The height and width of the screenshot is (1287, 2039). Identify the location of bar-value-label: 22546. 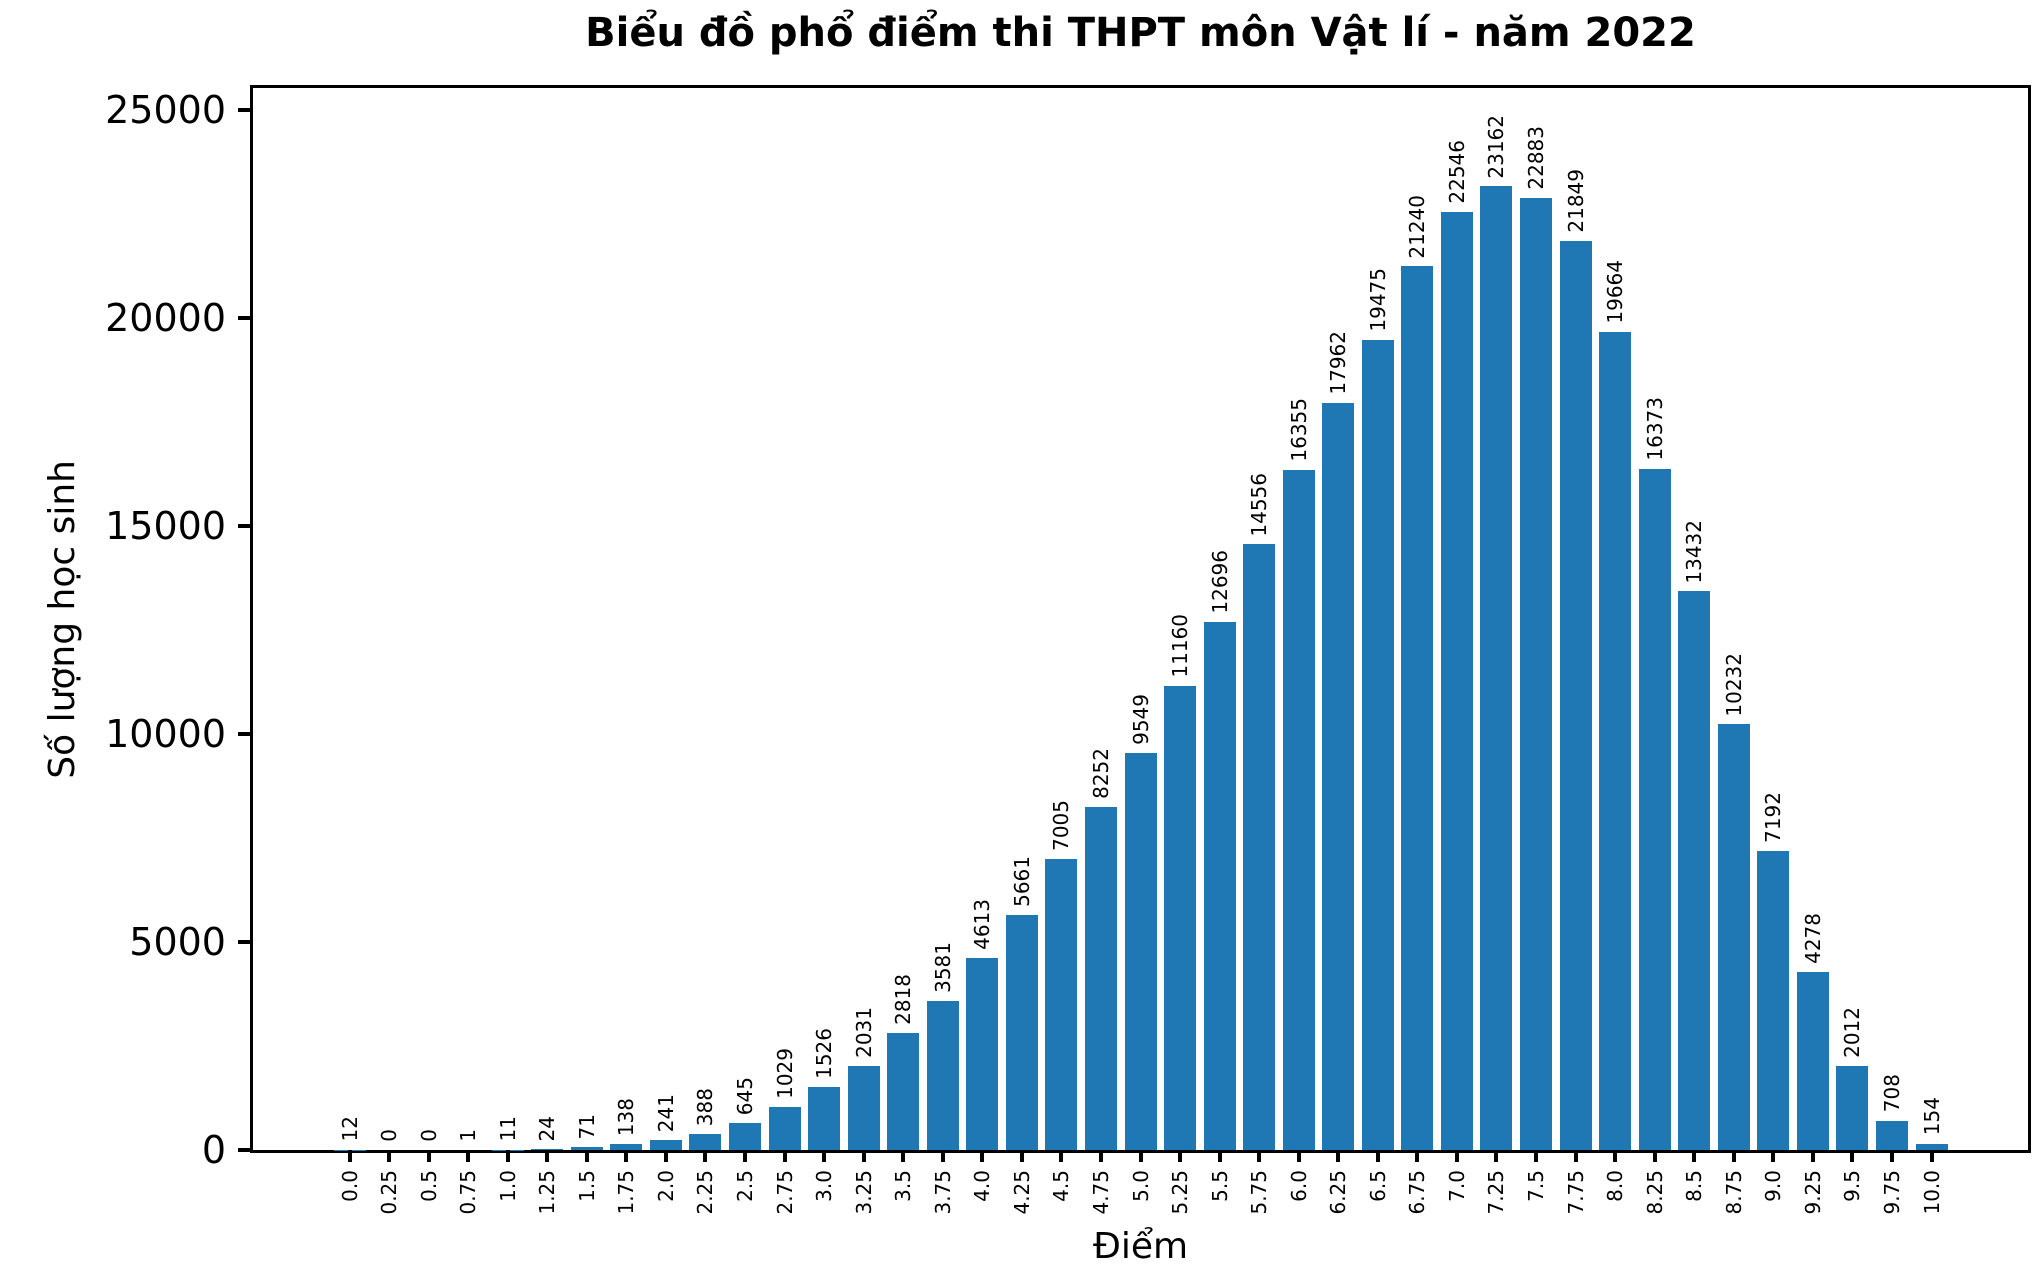
(1457, 172).